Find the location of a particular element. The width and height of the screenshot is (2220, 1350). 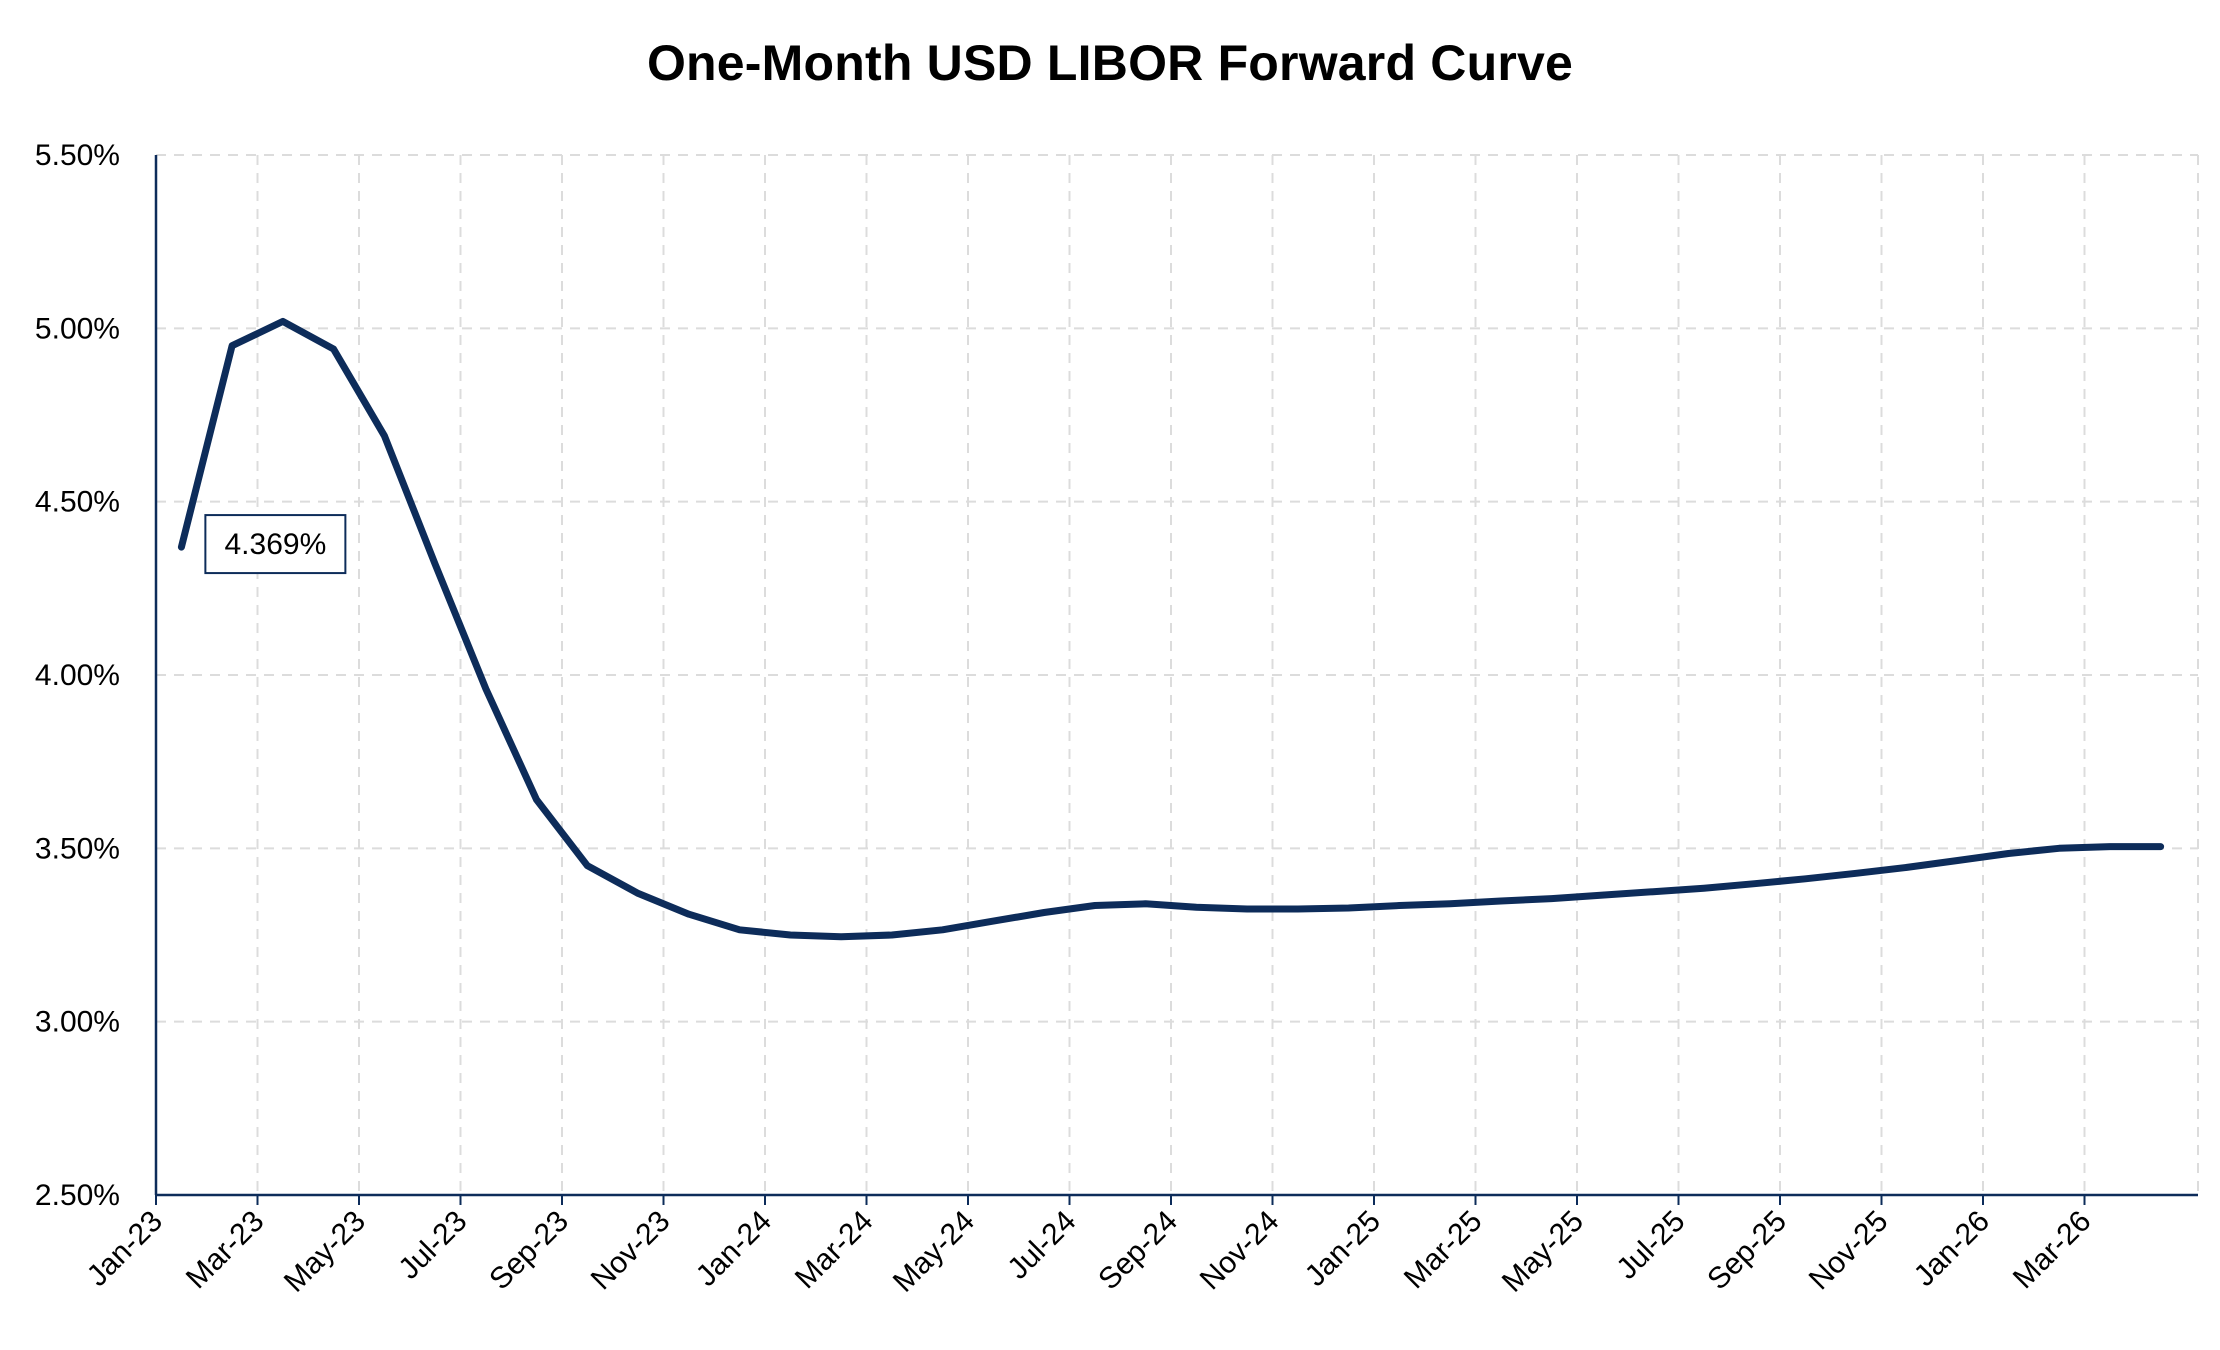

x-tick-label: Mar-24 is located at coordinates (834, 1250).